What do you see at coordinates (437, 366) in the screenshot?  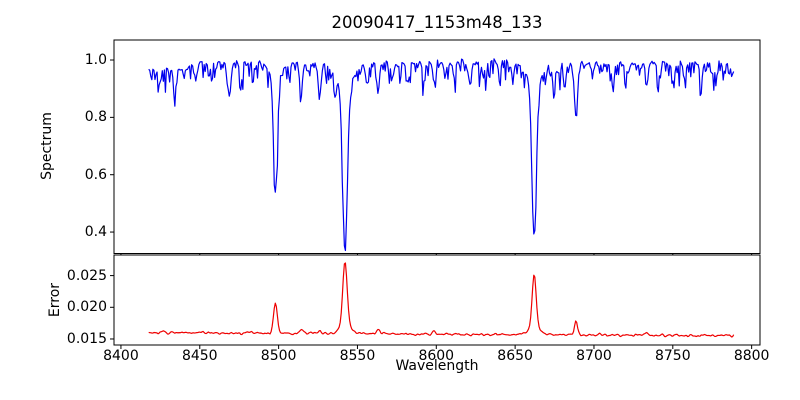 I see `x-axis-label: Wavelength` at bounding box center [437, 366].